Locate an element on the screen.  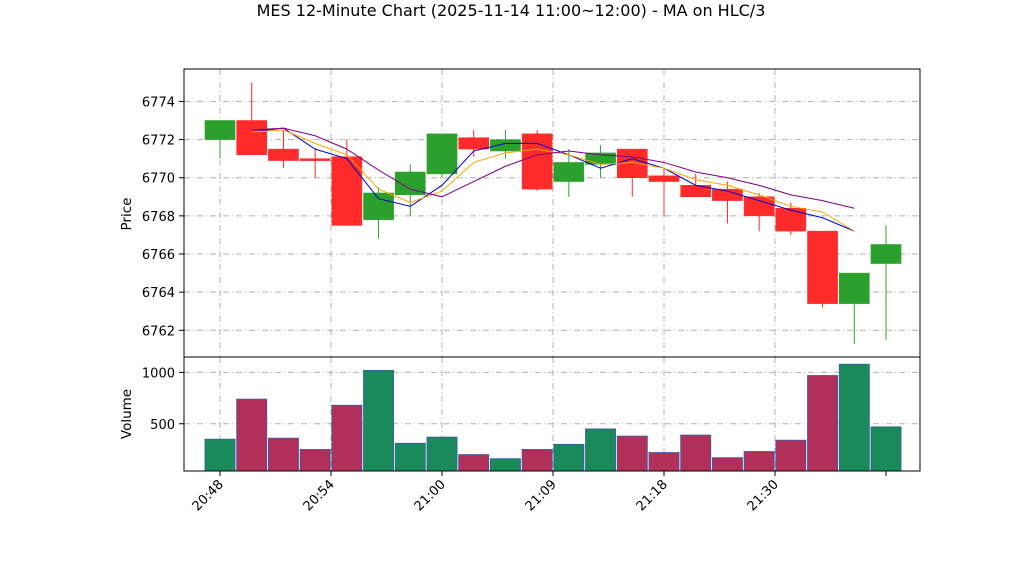
price-y-tick-label: 6768 is located at coordinates (158, 217).